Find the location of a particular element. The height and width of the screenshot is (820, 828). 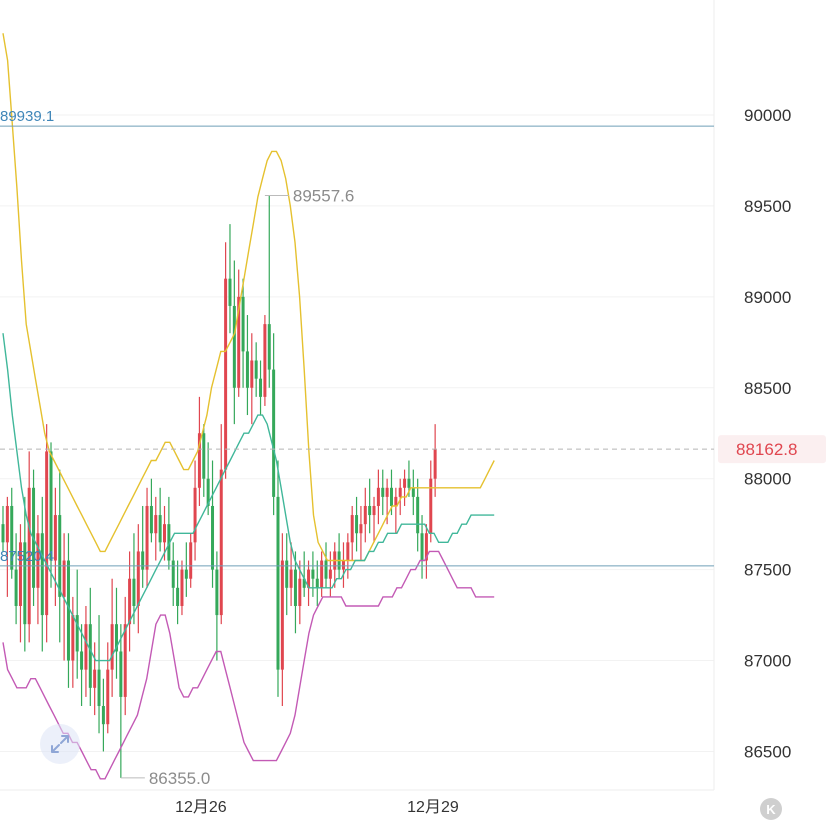

y-tick-label: 86500 is located at coordinates (767, 751).